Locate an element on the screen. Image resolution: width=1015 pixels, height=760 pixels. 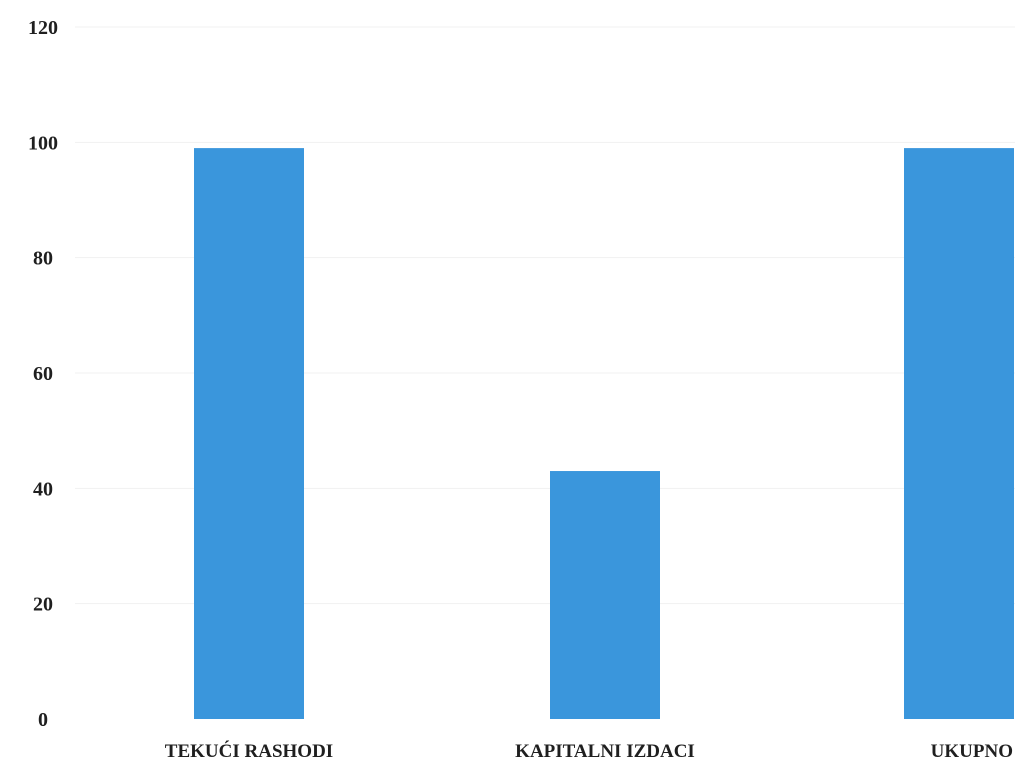
y-tick-label: 60 is located at coordinates (43, 374).